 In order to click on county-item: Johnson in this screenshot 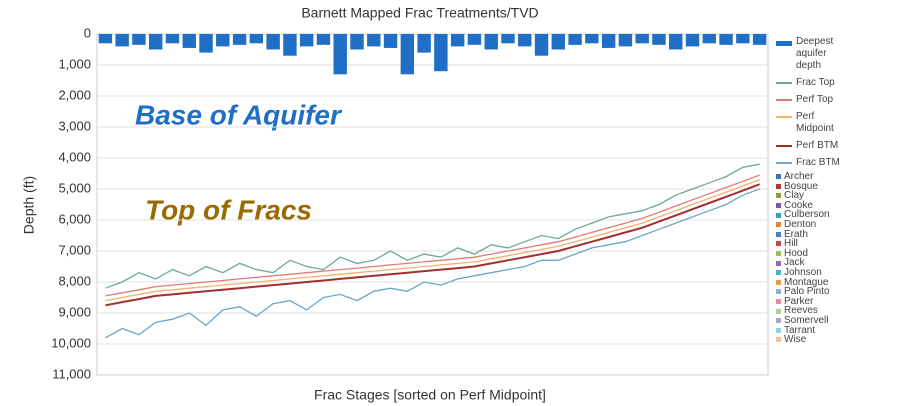, I will do `click(803, 273)`.